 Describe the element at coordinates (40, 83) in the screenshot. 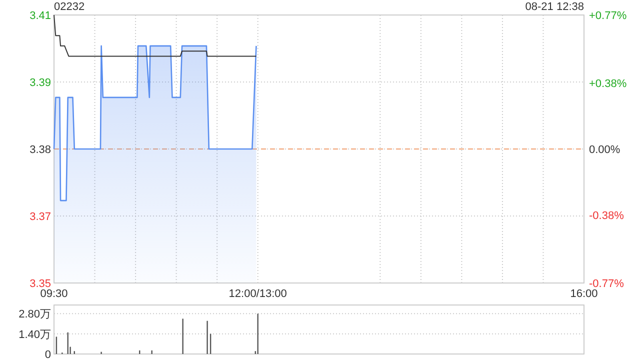

I see `y-tick-label: 3.39` at that location.